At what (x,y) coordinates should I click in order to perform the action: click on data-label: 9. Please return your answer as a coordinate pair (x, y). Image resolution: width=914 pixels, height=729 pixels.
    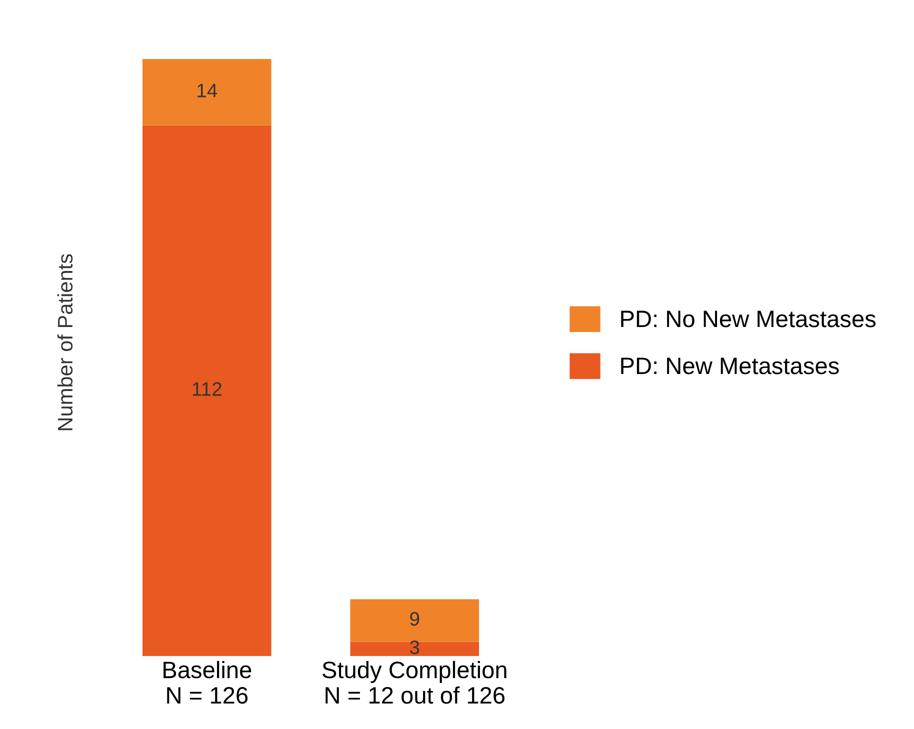
    Looking at the image, I should click on (415, 619).